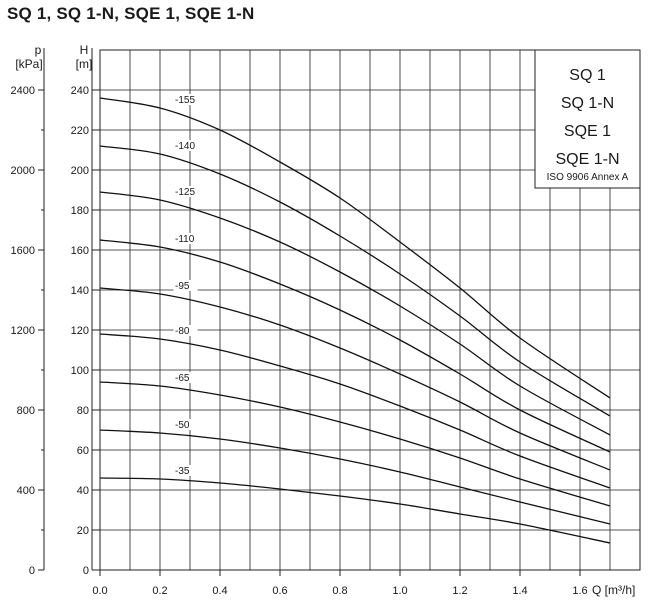 The image size is (668, 609). Describe the element at coordinates (587, 75) in the screenshot. I see `legend-line: SQ 1` at that location.